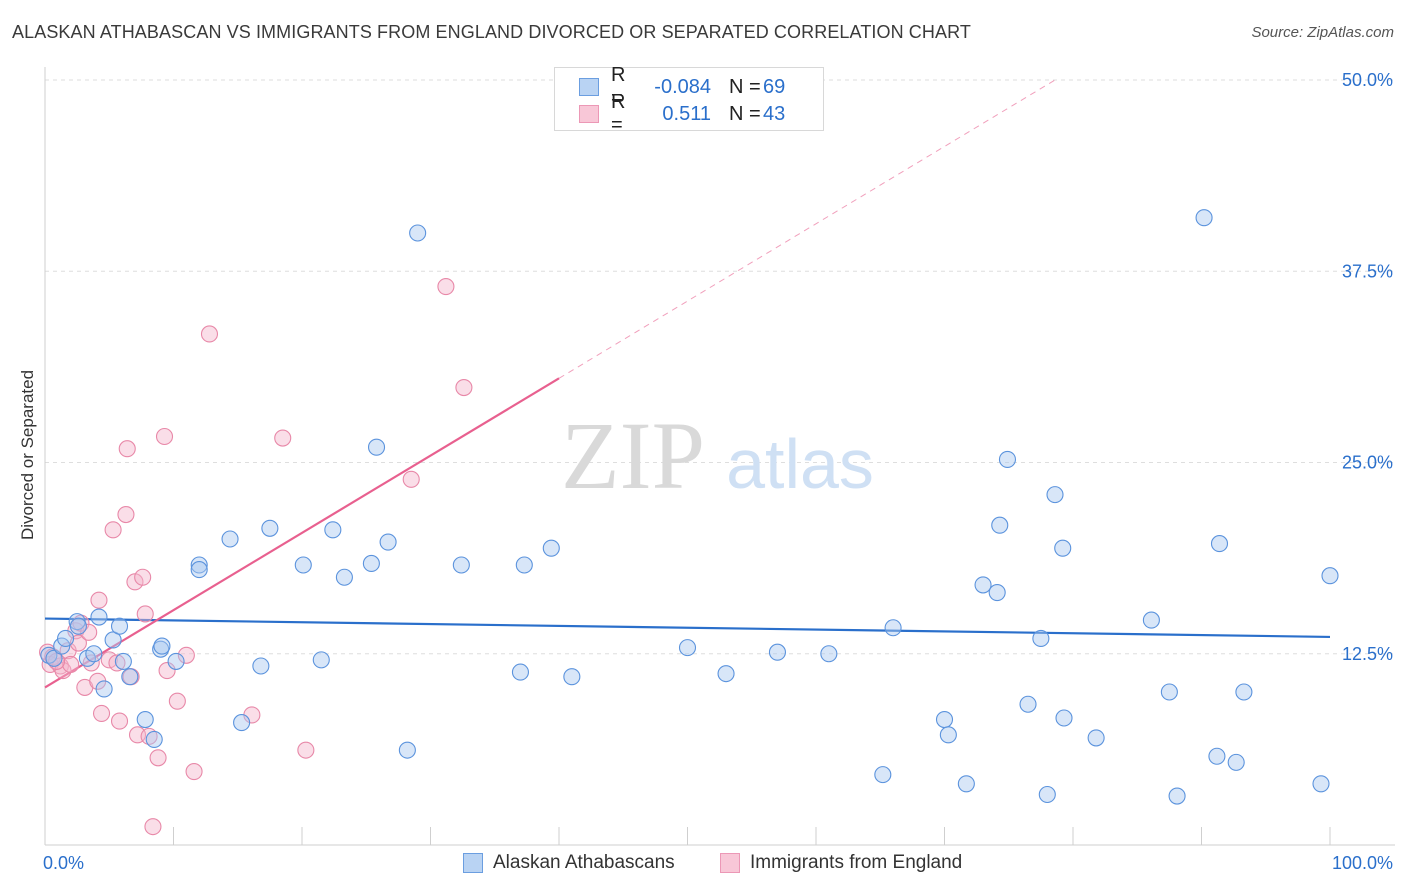  What do you see at coordinates (589, 87) in the screenshot?
I see `legend-swatch-blue` at bounding box center [589, 87].